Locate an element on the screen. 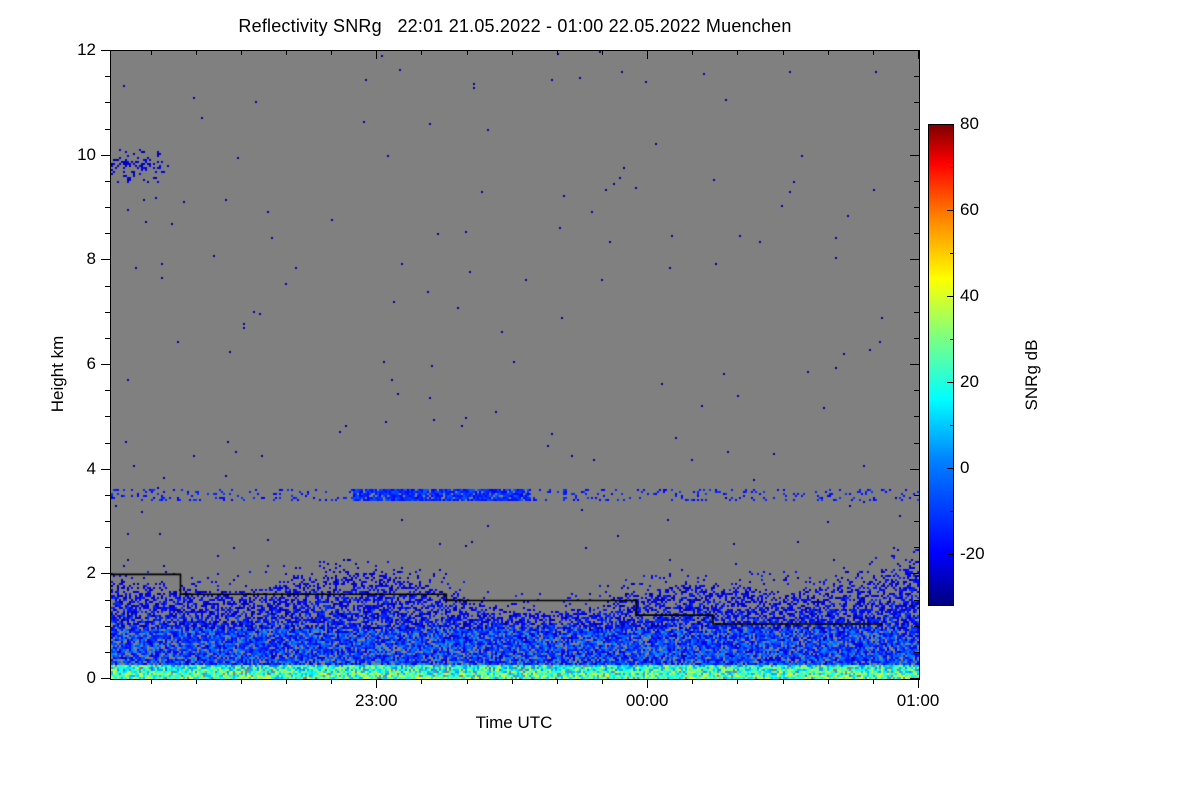 The image size is (1200, 800). y-tick-label: 8 is located at coordinates (91, 259).